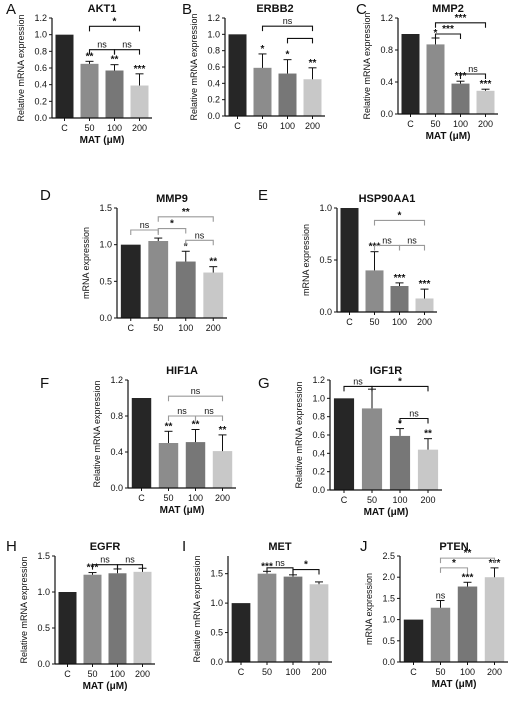 Image resolution: width=520 pixels, height=706 pixels. What do you see at coordinates (44, 383) in the screenshot?
I see `panel-letter: F` at bounding box center [44, 383].